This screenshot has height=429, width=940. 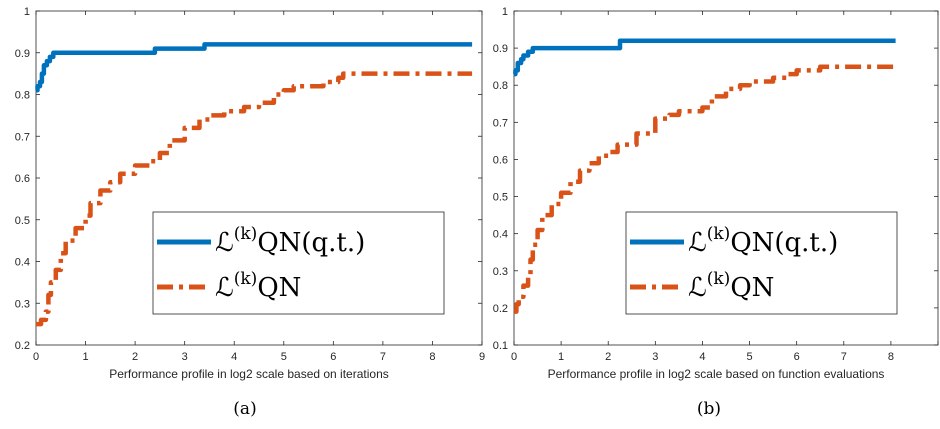 I want to click on subfigure-caption: (a), so click(x=244, y=409).